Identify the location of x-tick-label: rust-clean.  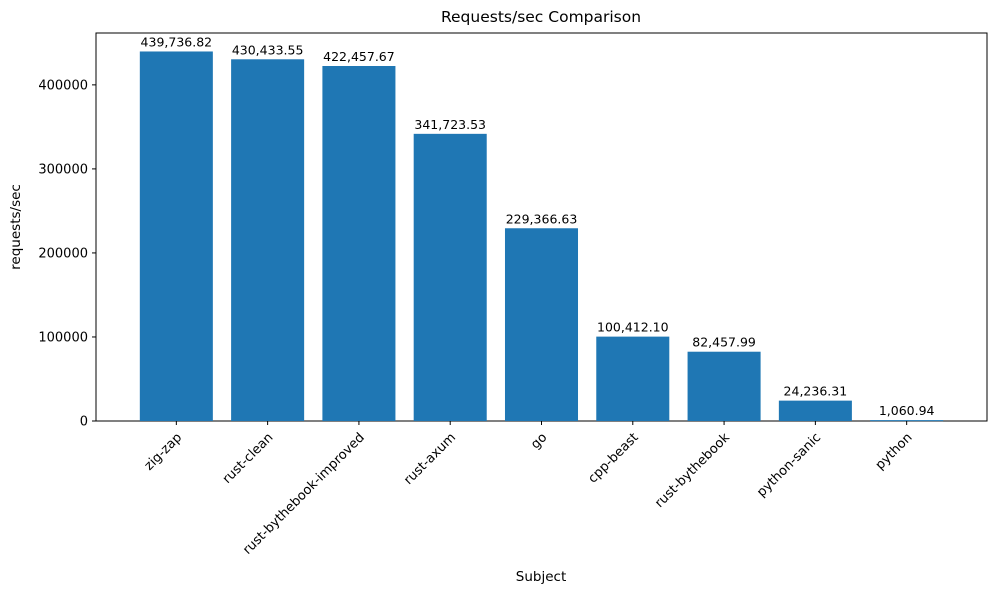
(248, 458).